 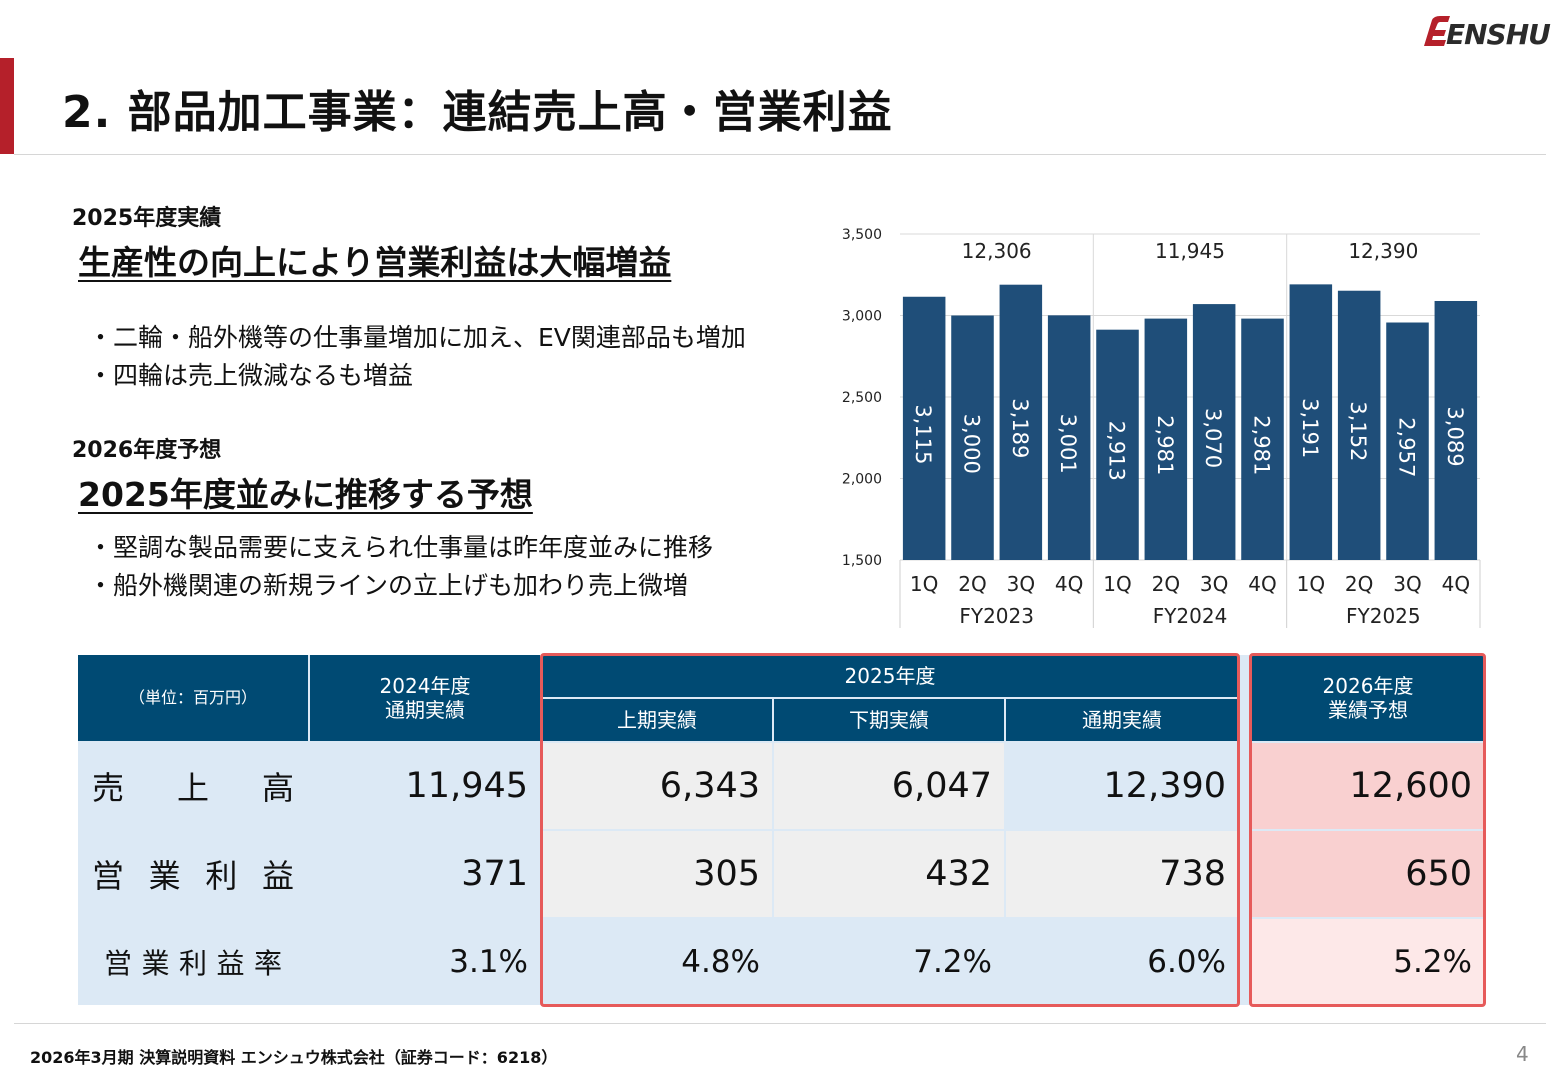 What do you see at coordinates (1368, 962) in the screenshot?
I see `cell-margin-2026: 5.2%` at bounding box center [1368, 962].